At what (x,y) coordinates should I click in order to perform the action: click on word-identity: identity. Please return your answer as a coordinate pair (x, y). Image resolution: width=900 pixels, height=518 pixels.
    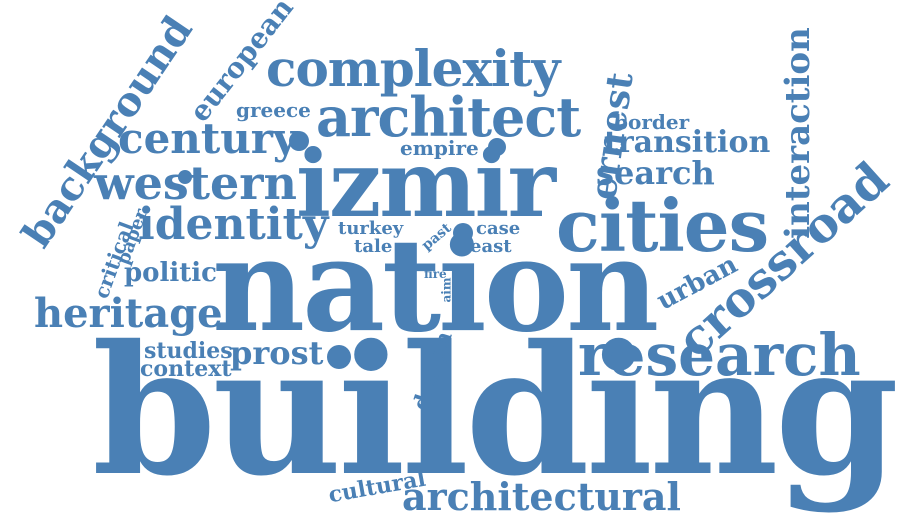
    Looking at the image, I should click on (233, 224).